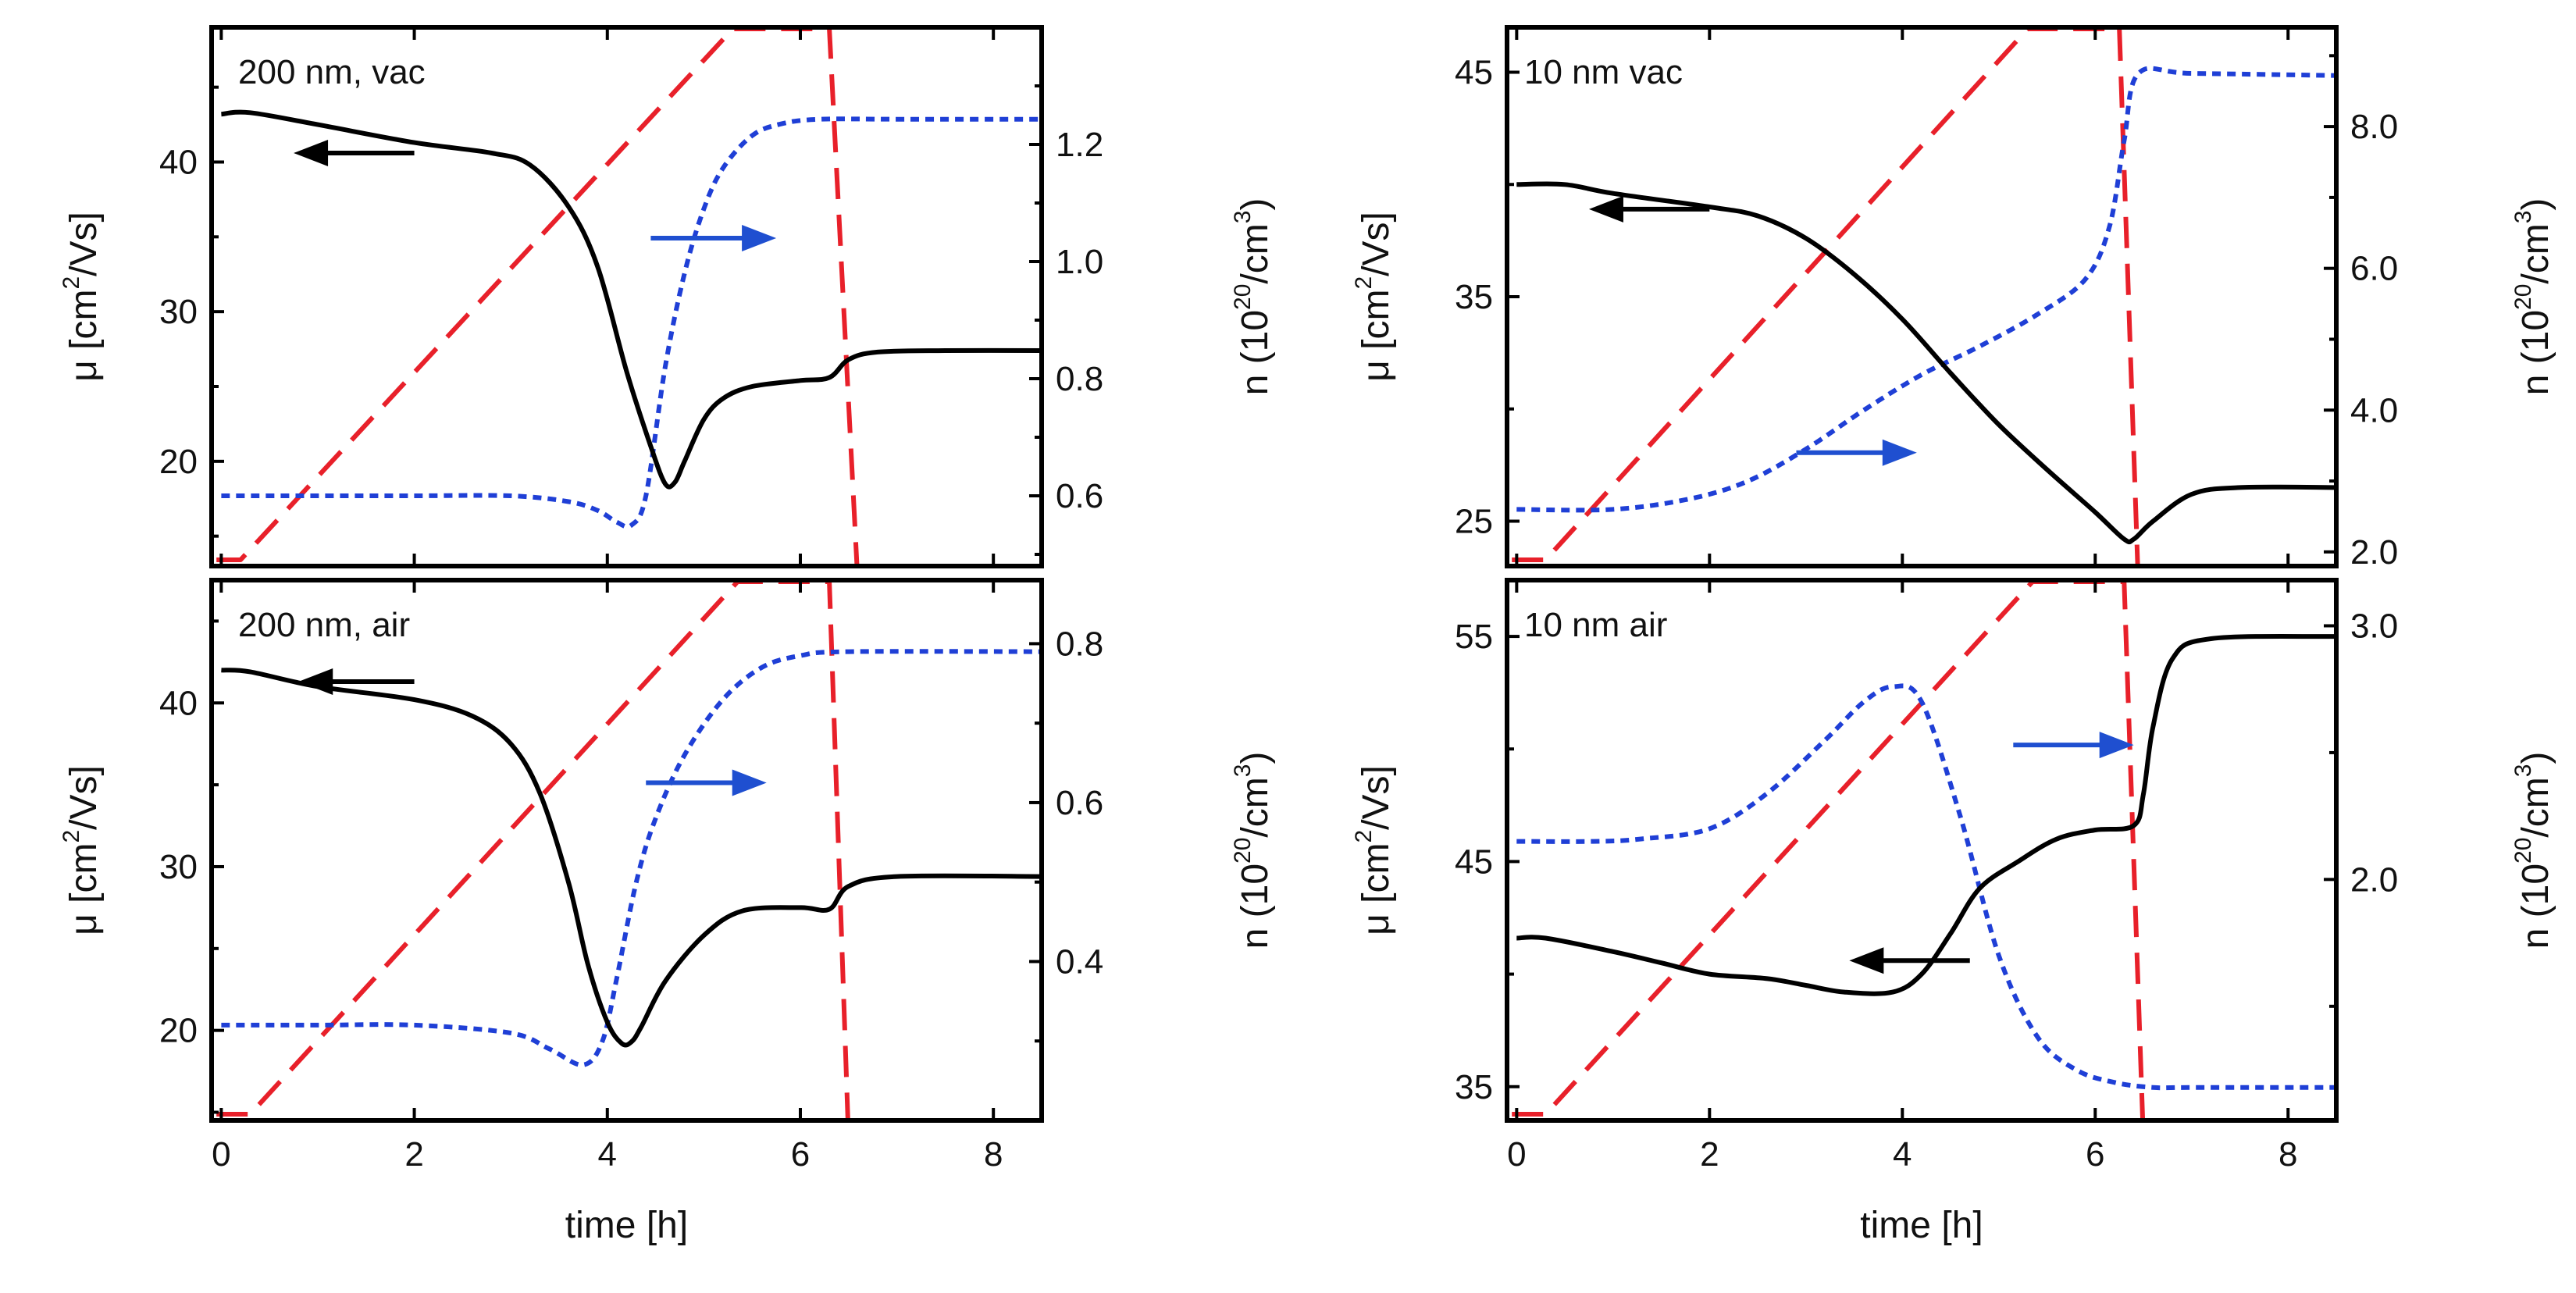 The height and width of the screenshot is (1293, 2576). I want to click on panel-title: 10 nm air, so click(1595, 625).